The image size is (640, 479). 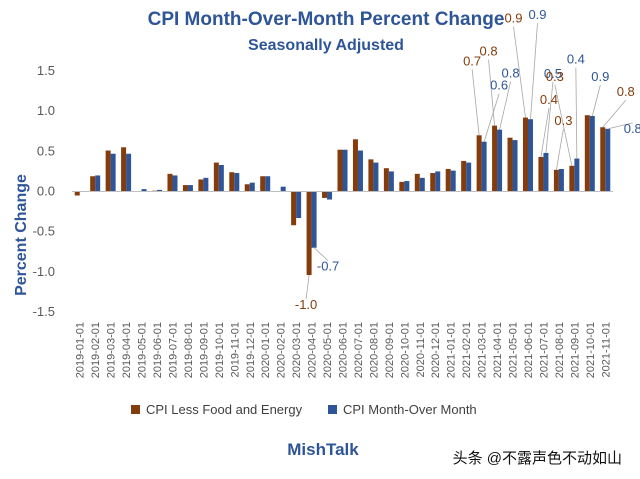 I want to click on y-tick-label: 0.0, so click(x=46, y=191).